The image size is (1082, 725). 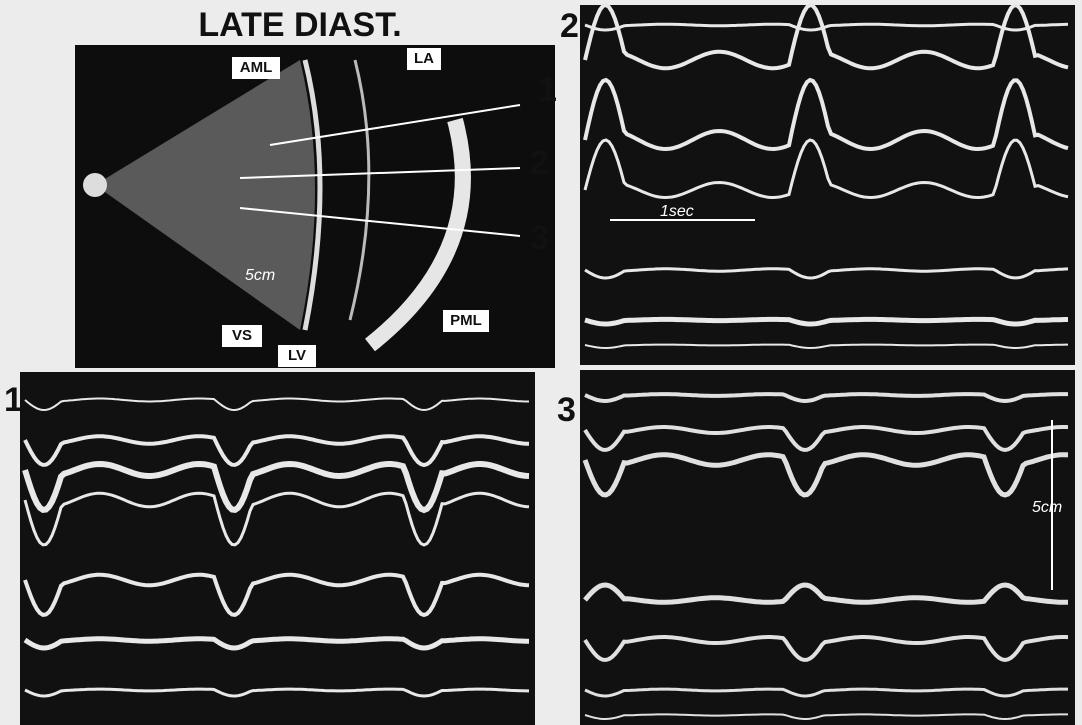 What do you see at coordinates (566, 410) in the screenshot?
I see `panel-number: 3` at bounding box center [566, 410].